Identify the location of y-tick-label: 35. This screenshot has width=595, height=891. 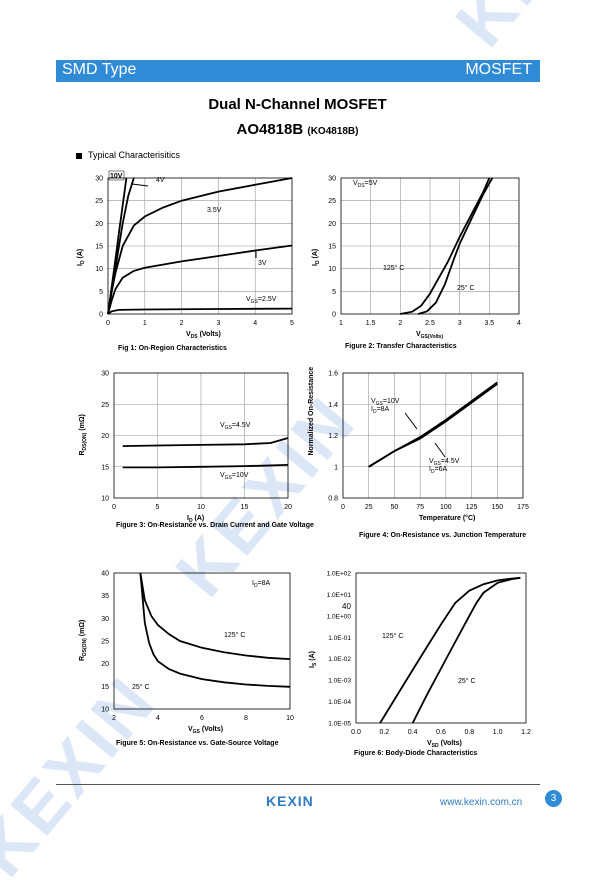
(105, 596).